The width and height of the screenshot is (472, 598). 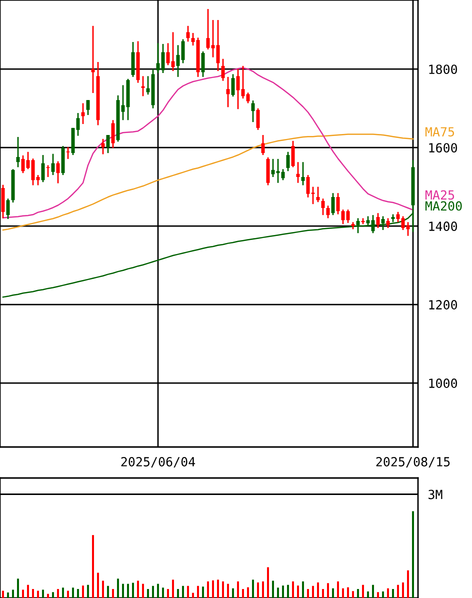 What do you see at coordinates (443, 148) in the screenshot?
I see `y-tick-label: 1600` at bounding box center [443, 148].